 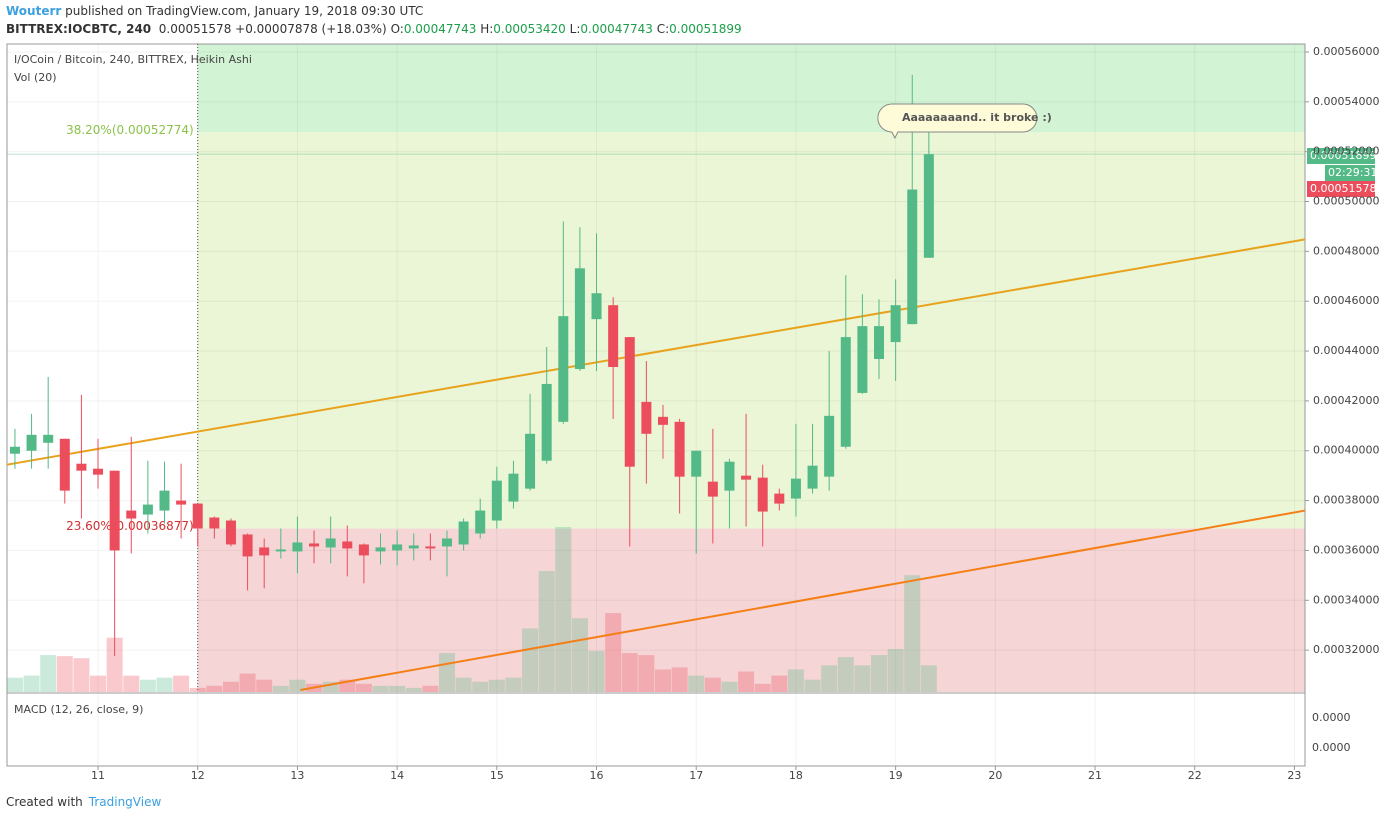 I want to click on brand: TradingView, so click(x=125, y=802).